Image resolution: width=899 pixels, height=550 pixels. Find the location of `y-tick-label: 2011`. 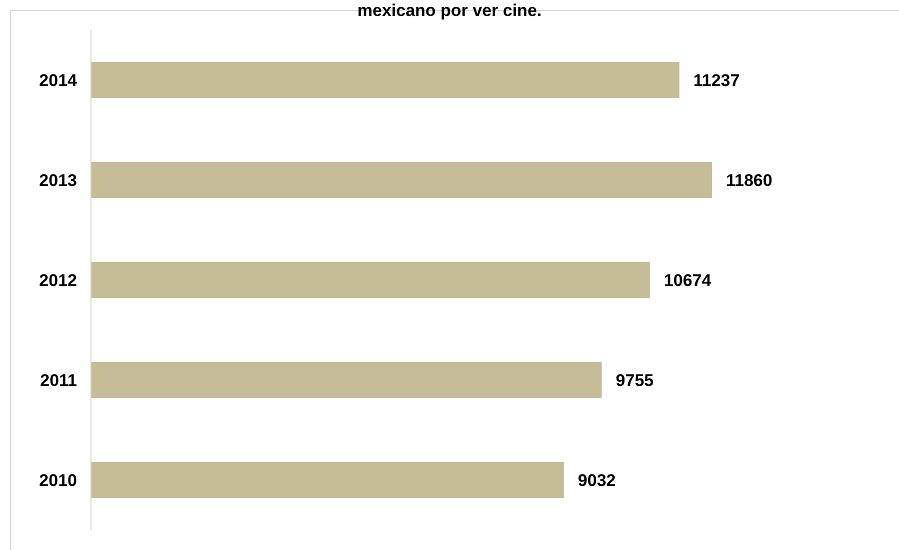

y-tick-label: 2011 is located at coordinates (58, 380).